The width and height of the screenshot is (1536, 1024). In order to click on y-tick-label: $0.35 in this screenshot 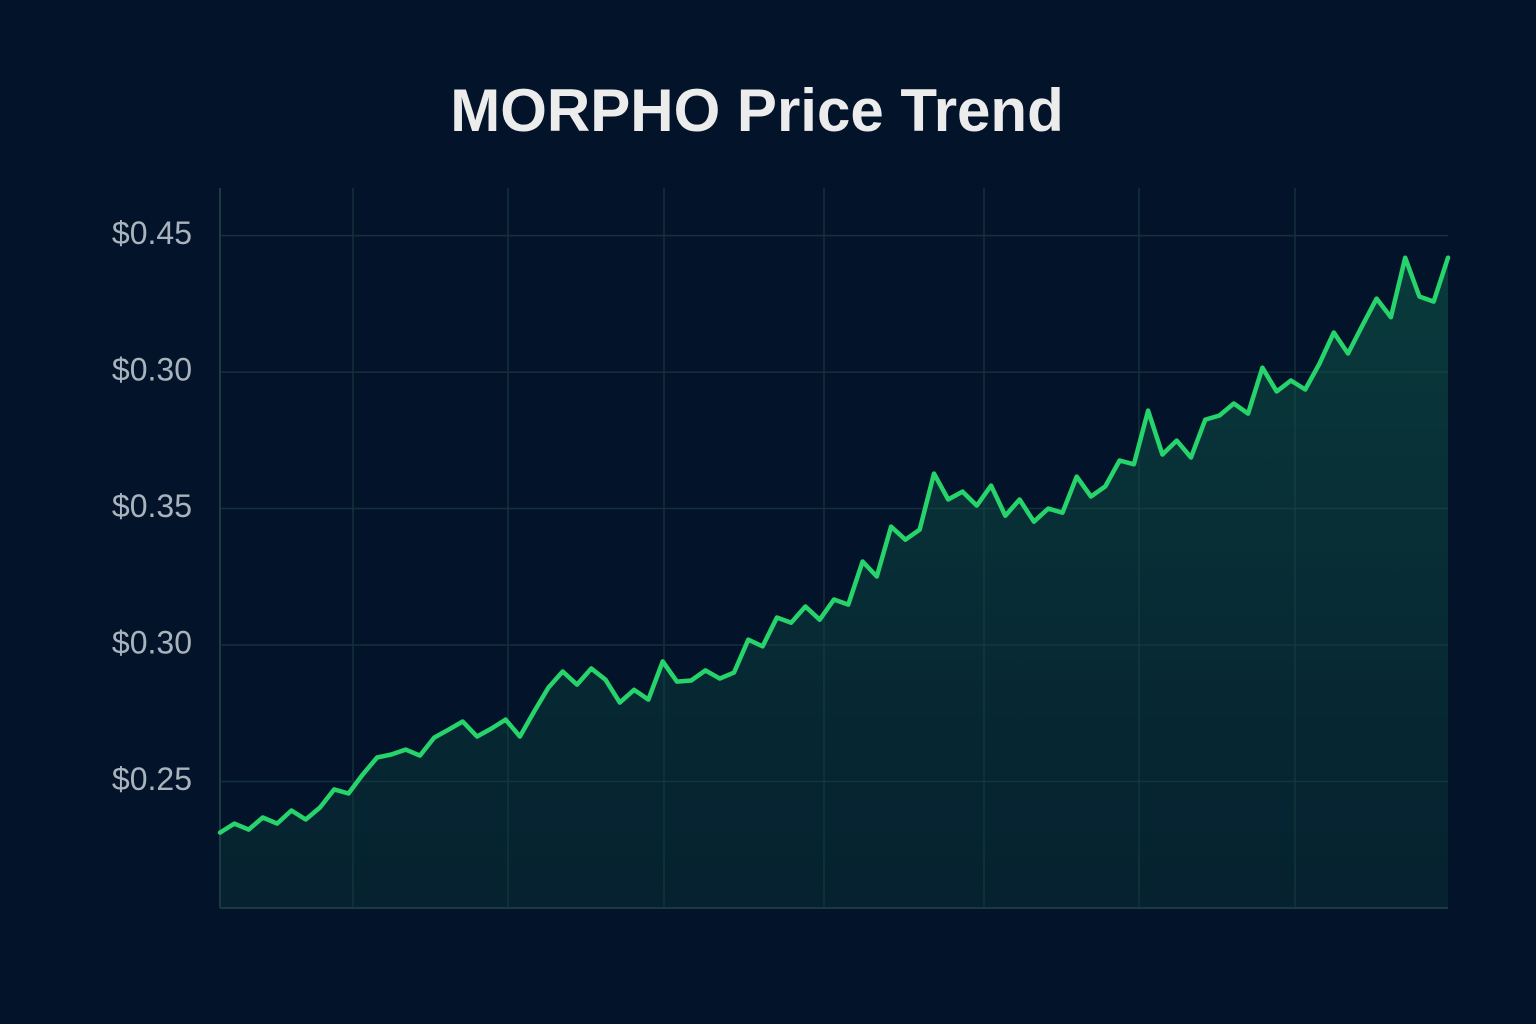, I will do `click(152, 506)`.